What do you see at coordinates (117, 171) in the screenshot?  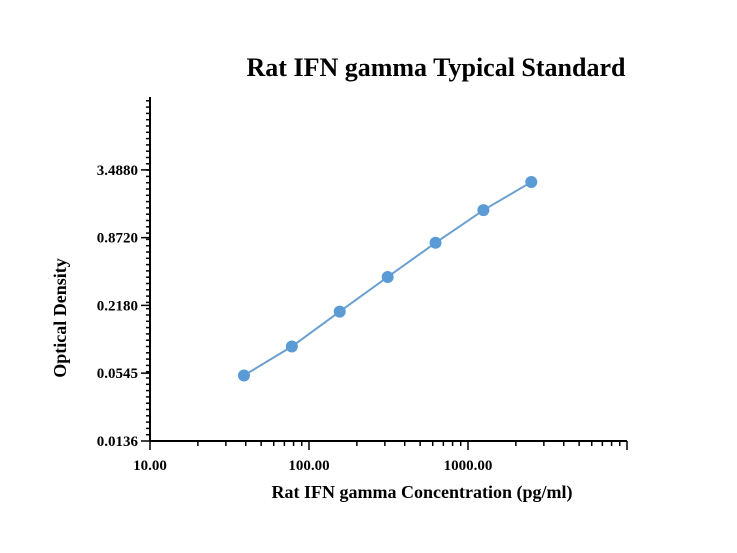 I see `y-tick-label: 3.4880` at bounding box center [117, 171].